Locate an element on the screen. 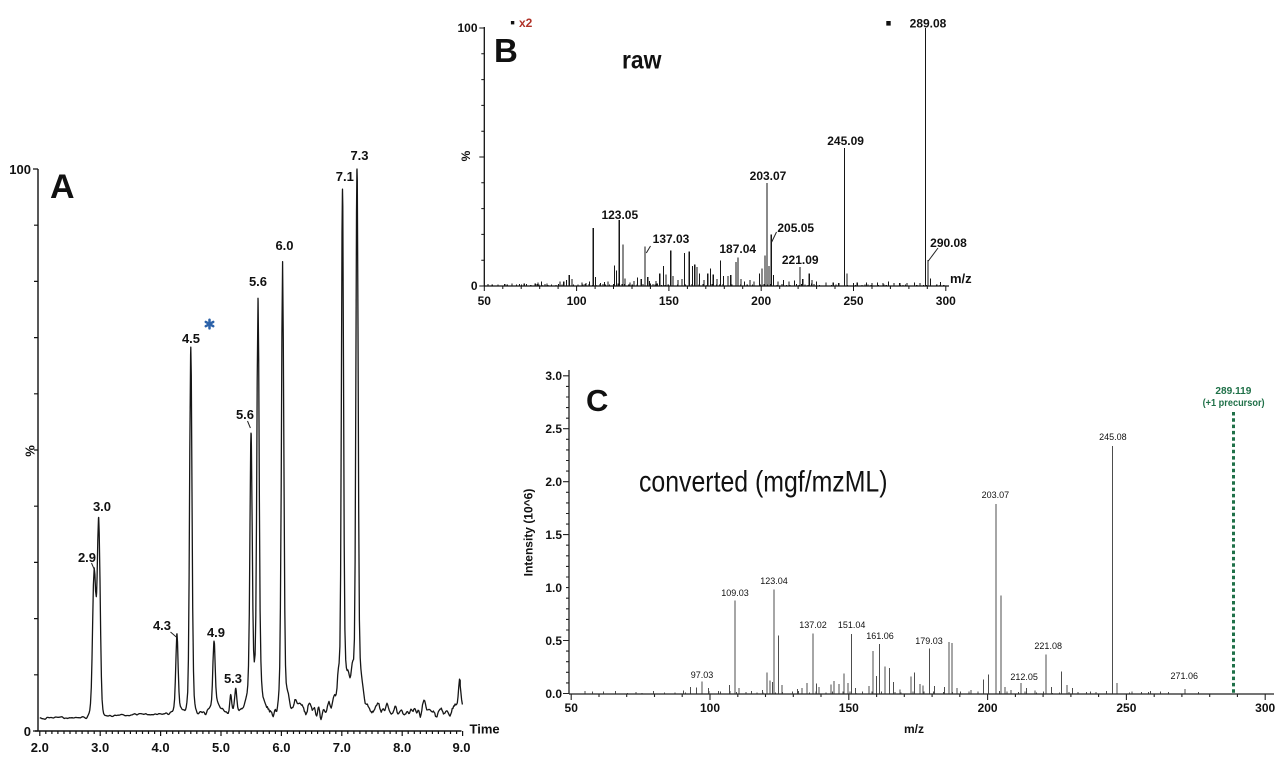 This screenshot has height=768, width=1280. svg-text: 5.3 is located at coordinates (233, 678).